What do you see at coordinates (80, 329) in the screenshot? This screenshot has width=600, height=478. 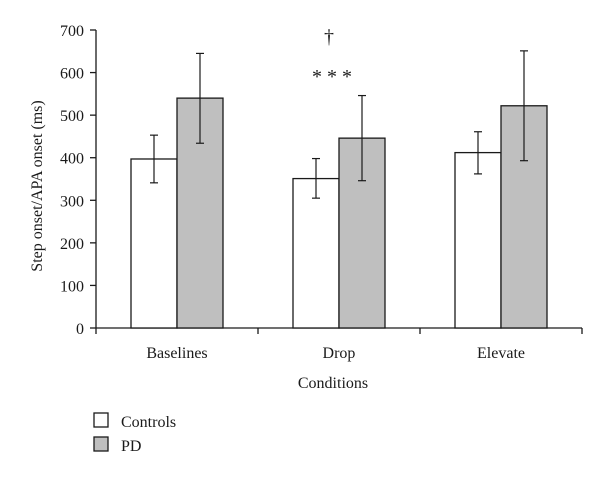 I see `y-tick-label: 0` at bounding box center [80, 329].